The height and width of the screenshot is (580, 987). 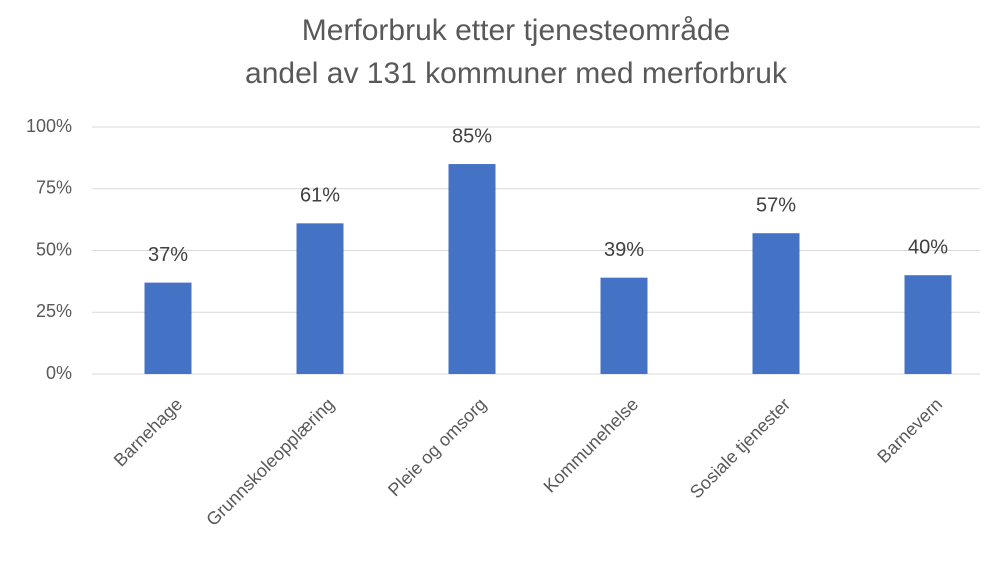 What do you see at coordinates (740, 448) in the screenshot?
I see `x-tick-label: Sosiale tjenester` at bounding box center [740, 448].